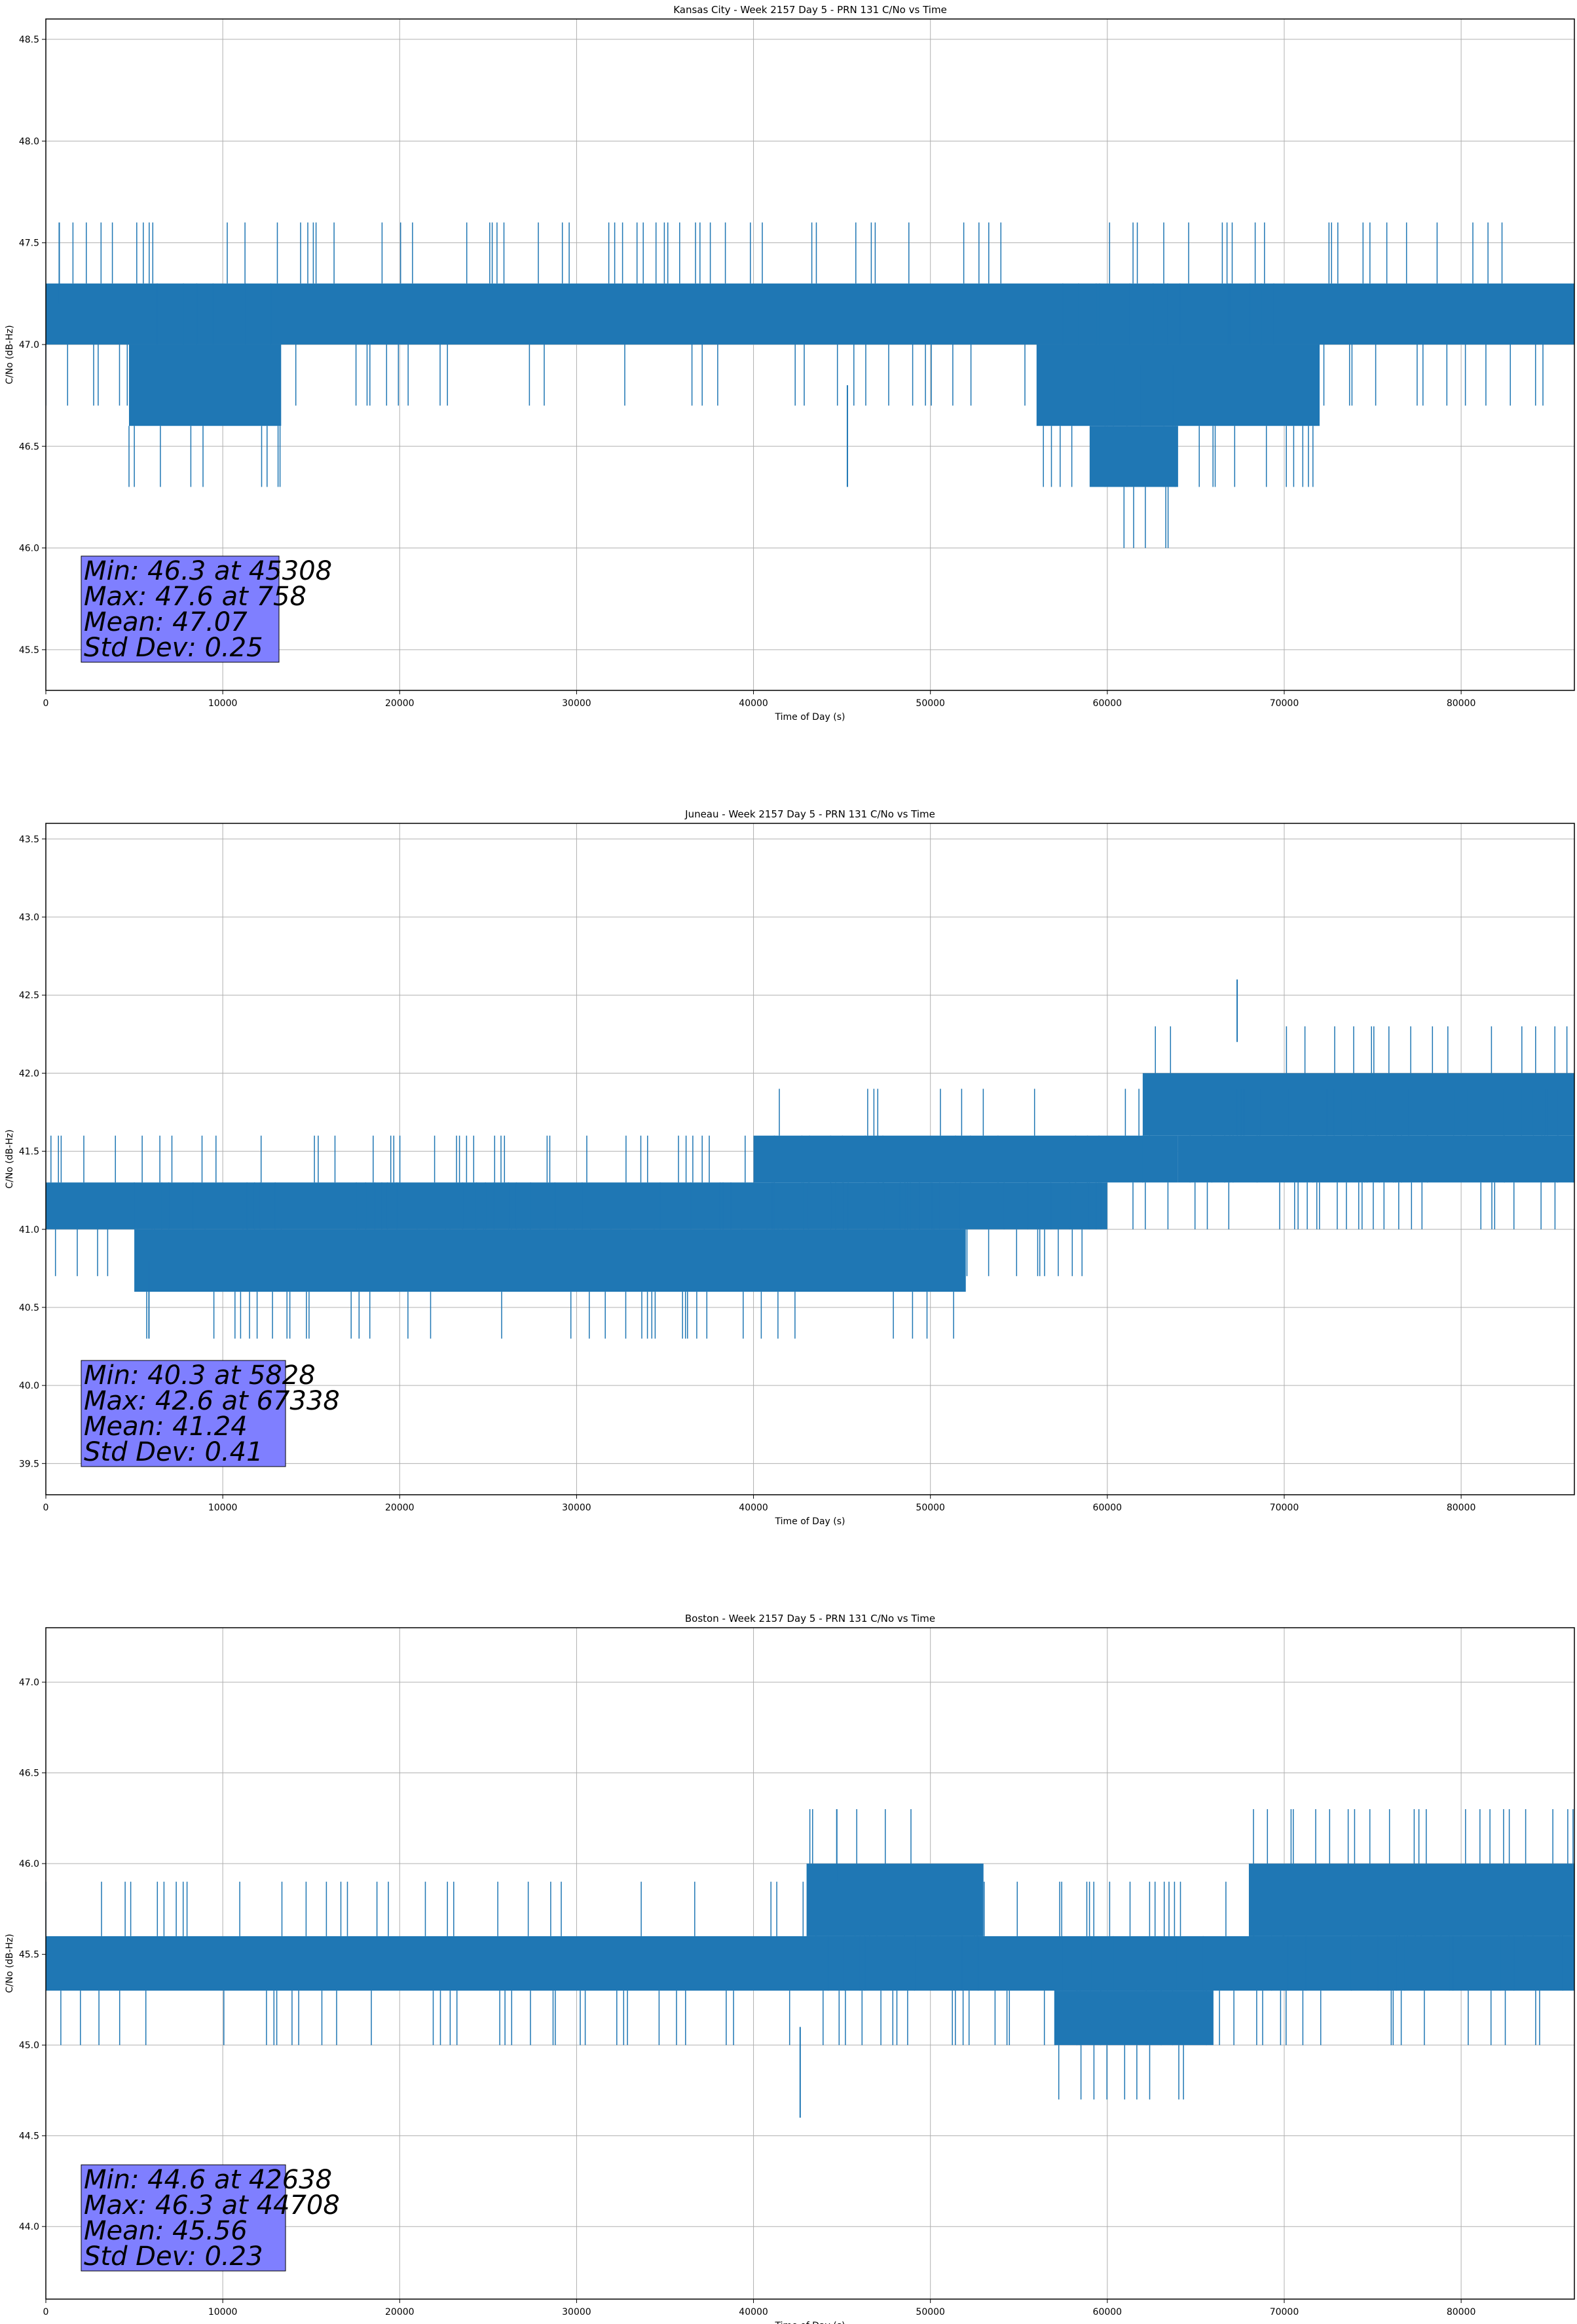 The image size is (1577, 2324). I want to click on stats-line: Mean: 47.07, so click(166, 622).